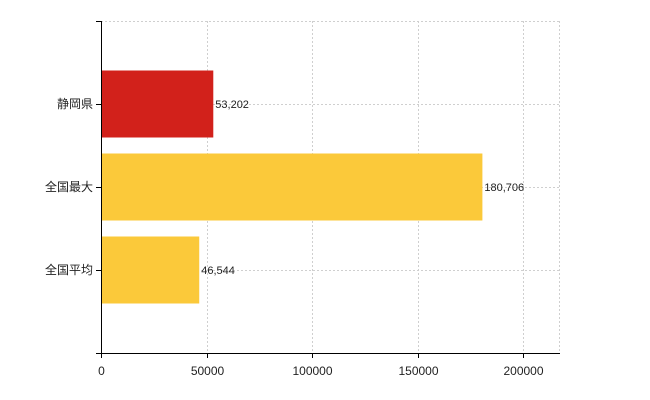 This screenshot has width=650, height=400. What do you see at coordinates (232, 105) in the screenshot?
I see `data-label-0: 53,202` at bounding box center [232, 105].